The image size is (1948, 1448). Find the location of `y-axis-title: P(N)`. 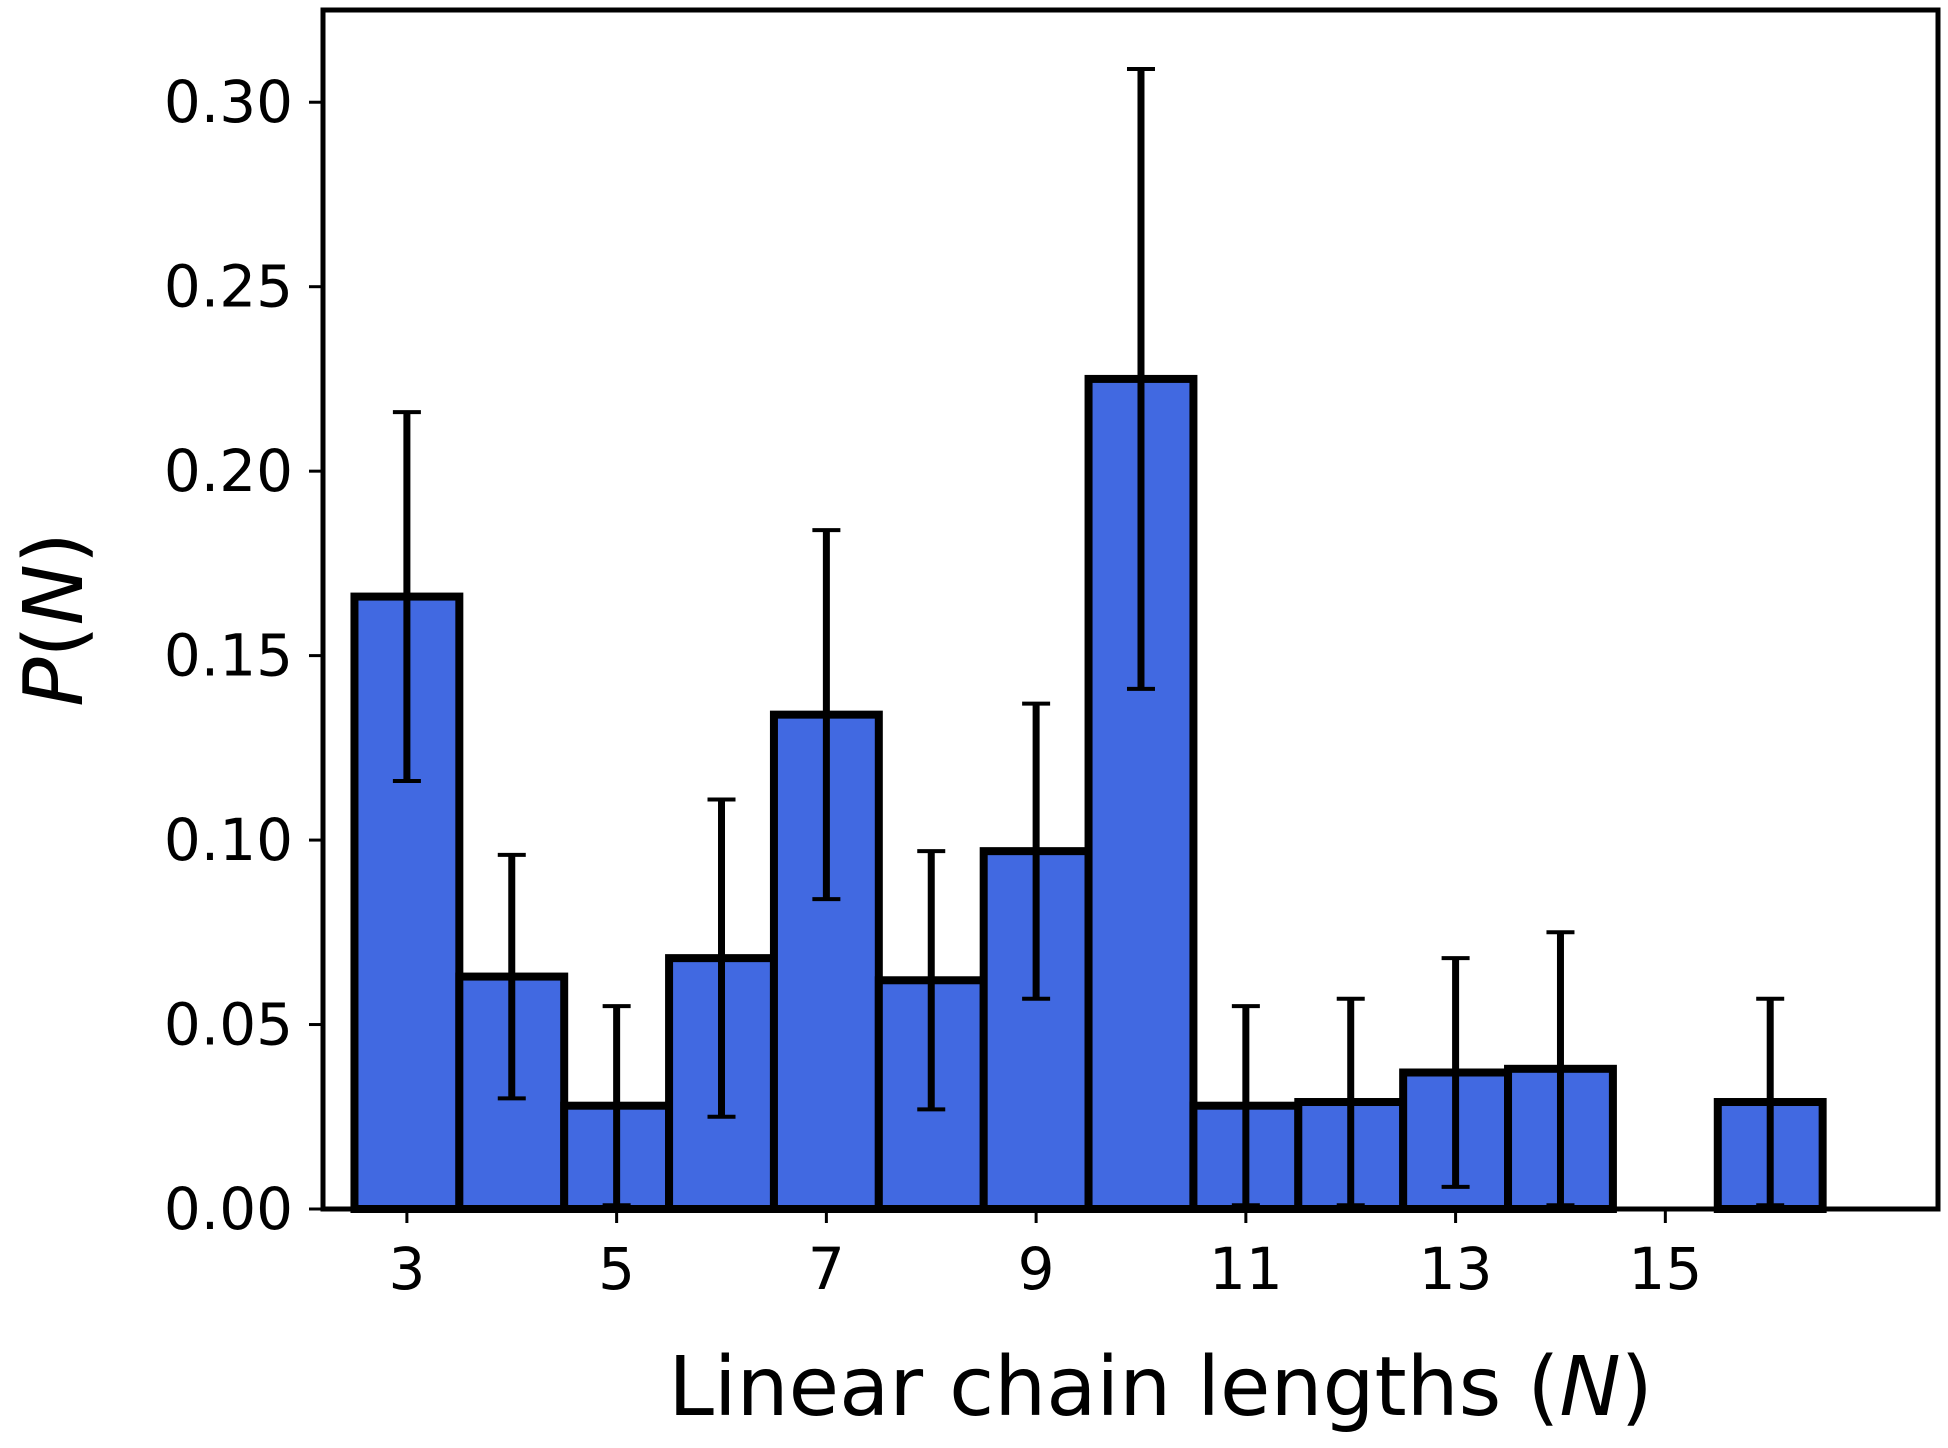

y-axis-title: P(N) is located at coordinates (54, 619).